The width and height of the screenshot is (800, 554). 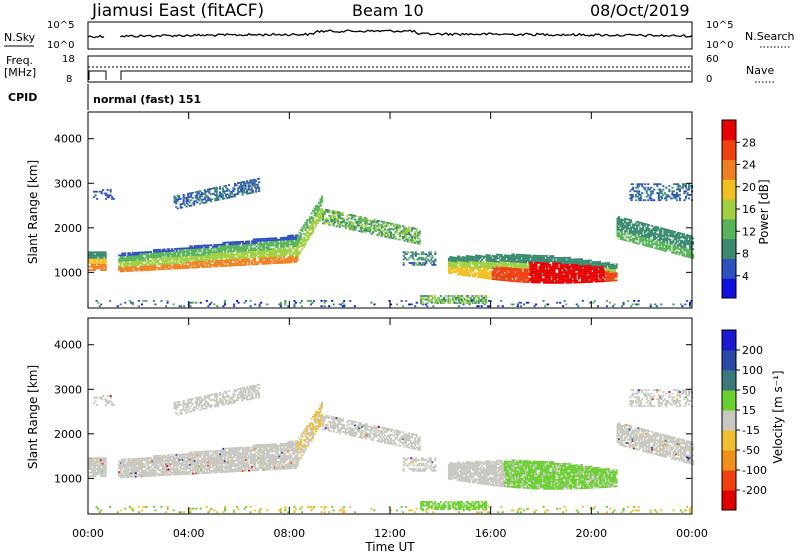 What do you see at coordinates (729, 229) in the screenshot?
I see `colorbar-segment` at bounding box center [729, 229].